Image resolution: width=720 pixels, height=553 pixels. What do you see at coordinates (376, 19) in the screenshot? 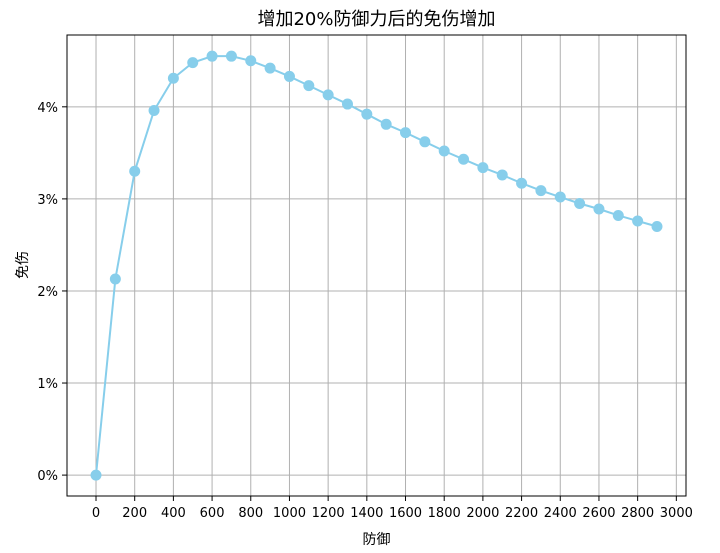
I see `chart-title: 增加20%防御力后的免伤增加` at bounding box center [376, 19].